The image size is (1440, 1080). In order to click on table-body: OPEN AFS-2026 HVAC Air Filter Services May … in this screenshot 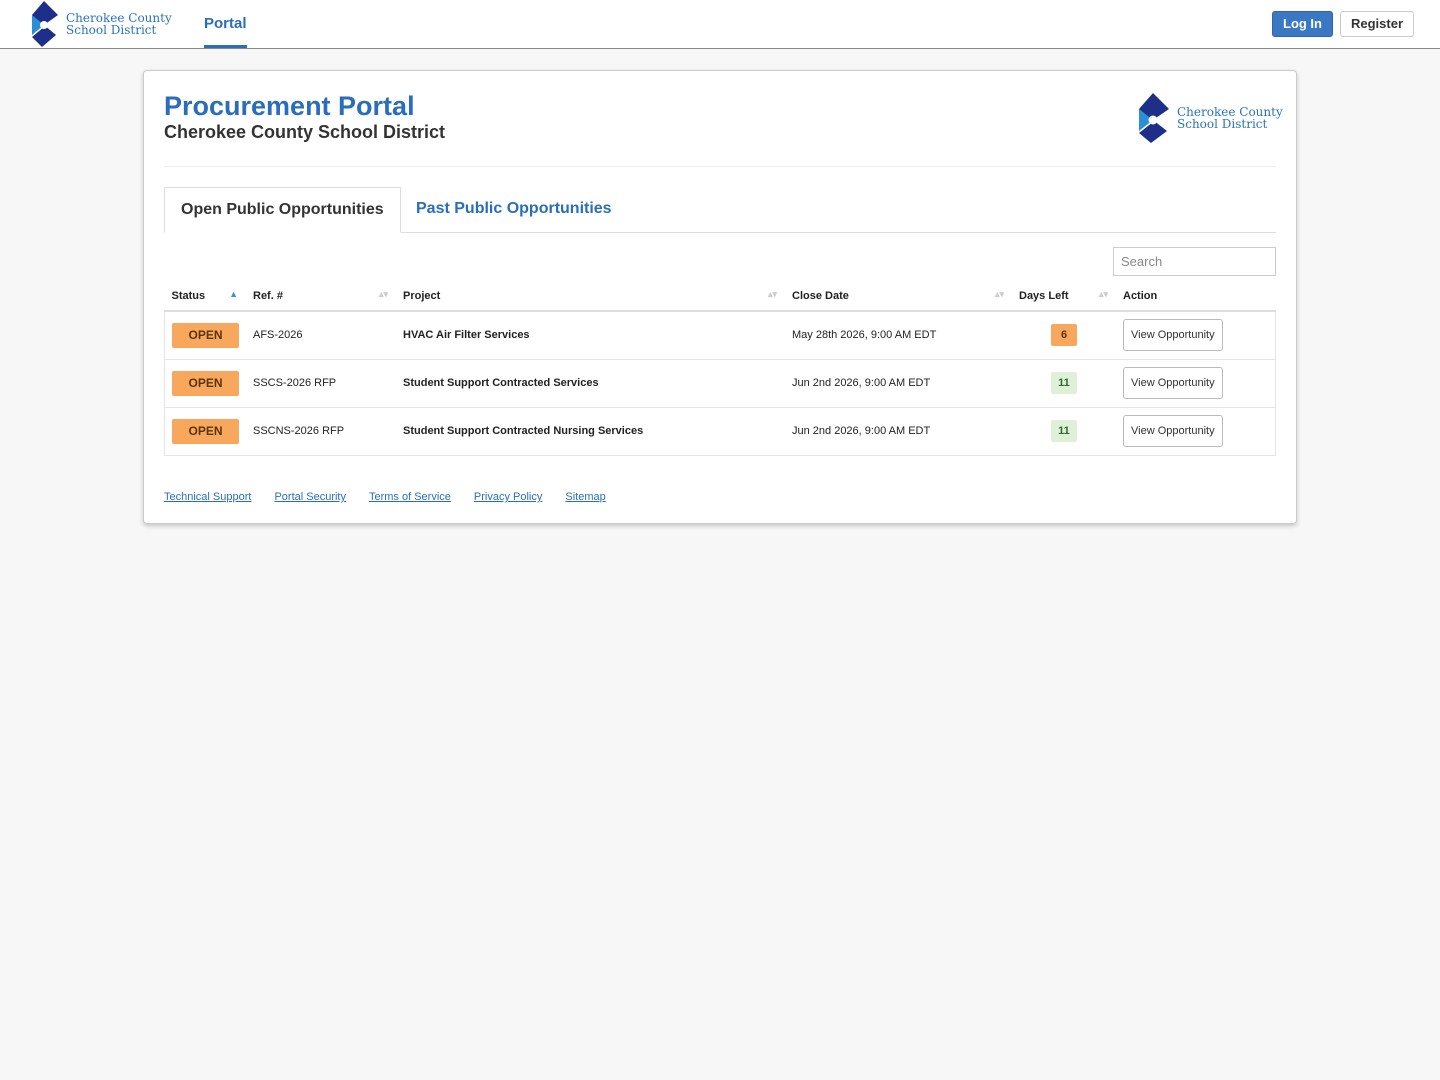, I will do `click(720, 382)`.